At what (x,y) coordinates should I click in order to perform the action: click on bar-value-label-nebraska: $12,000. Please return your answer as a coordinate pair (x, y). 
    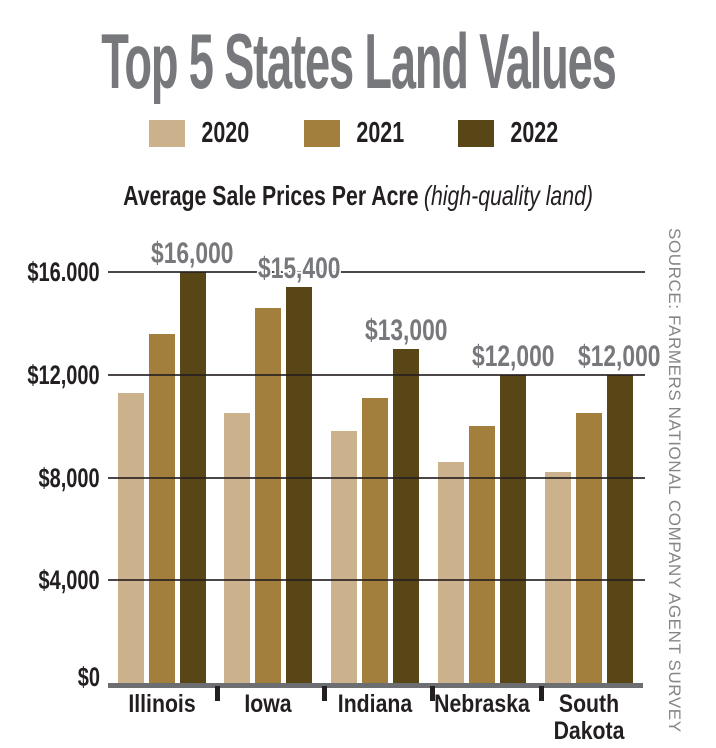
    Looking at the image, I should click on (513, 357).